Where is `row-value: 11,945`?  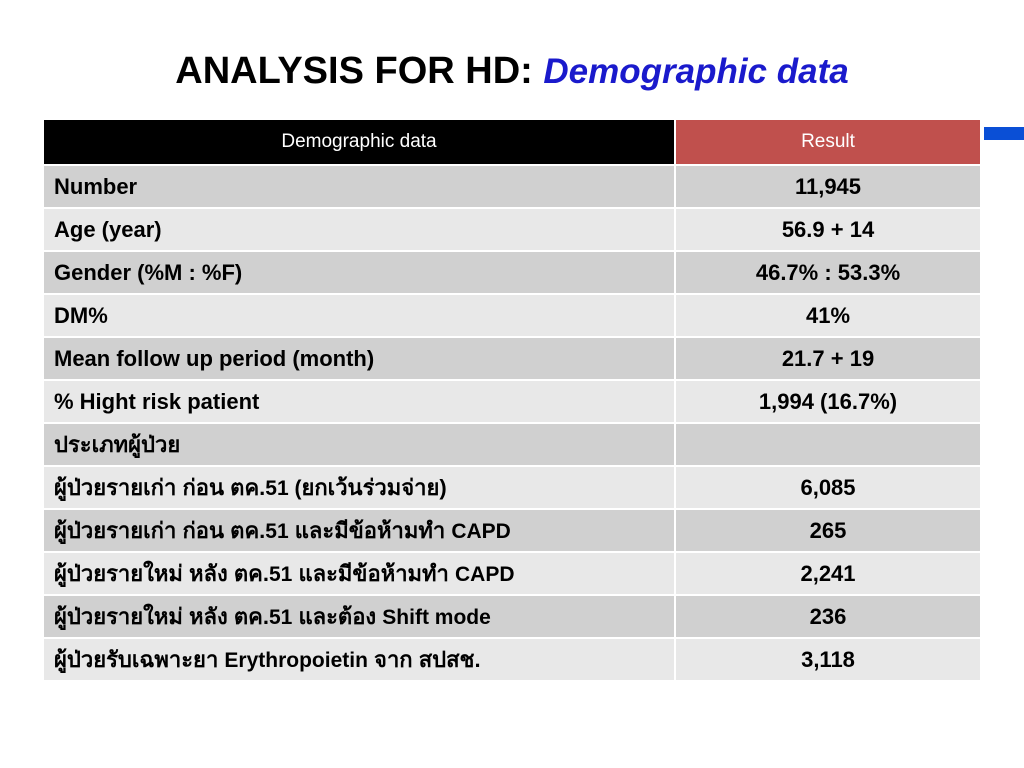
row-value: 11,945 is located at coordinates (828, 186).